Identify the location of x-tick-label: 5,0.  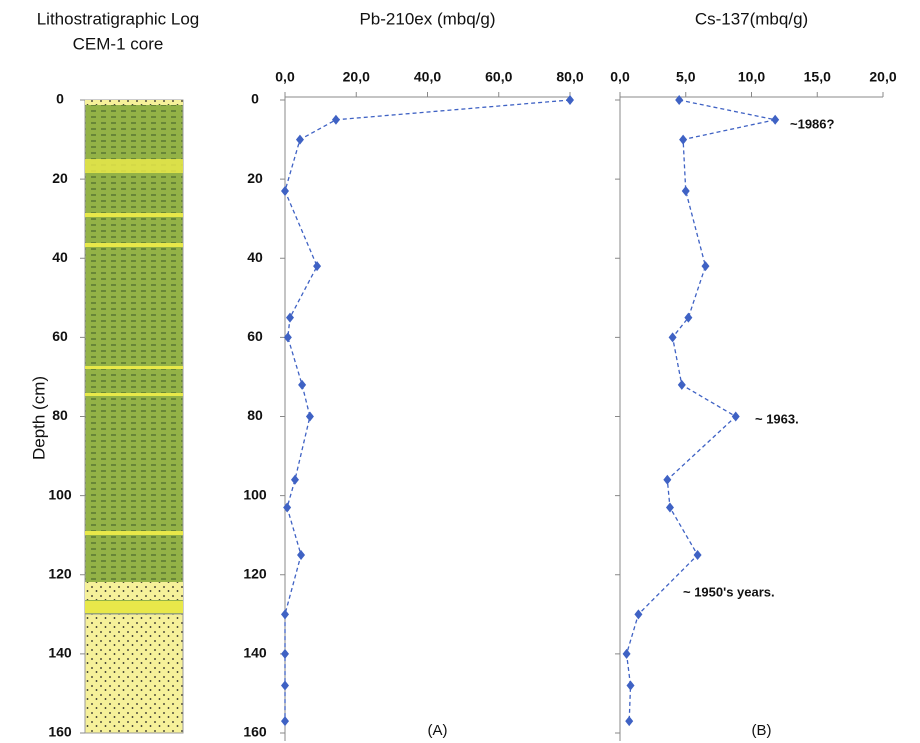
(686, 77).